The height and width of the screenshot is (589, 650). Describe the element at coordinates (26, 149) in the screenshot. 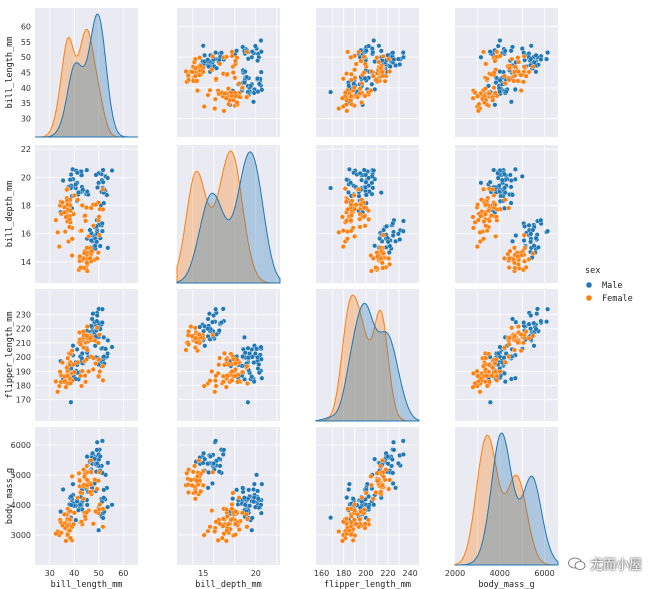

I see `ytick-label: 22` at that location.